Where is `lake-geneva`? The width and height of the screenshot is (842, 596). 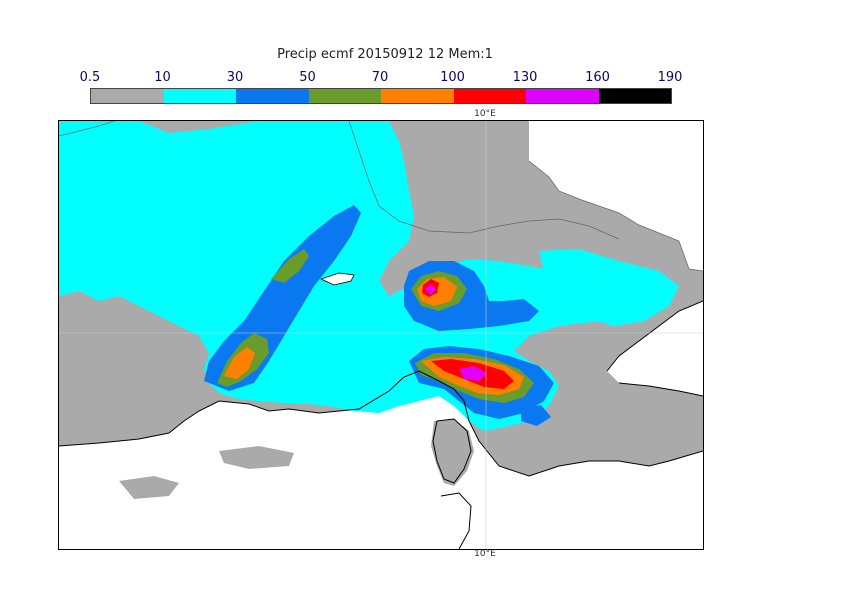 lake-geneva is located at coordinates (337, 279).